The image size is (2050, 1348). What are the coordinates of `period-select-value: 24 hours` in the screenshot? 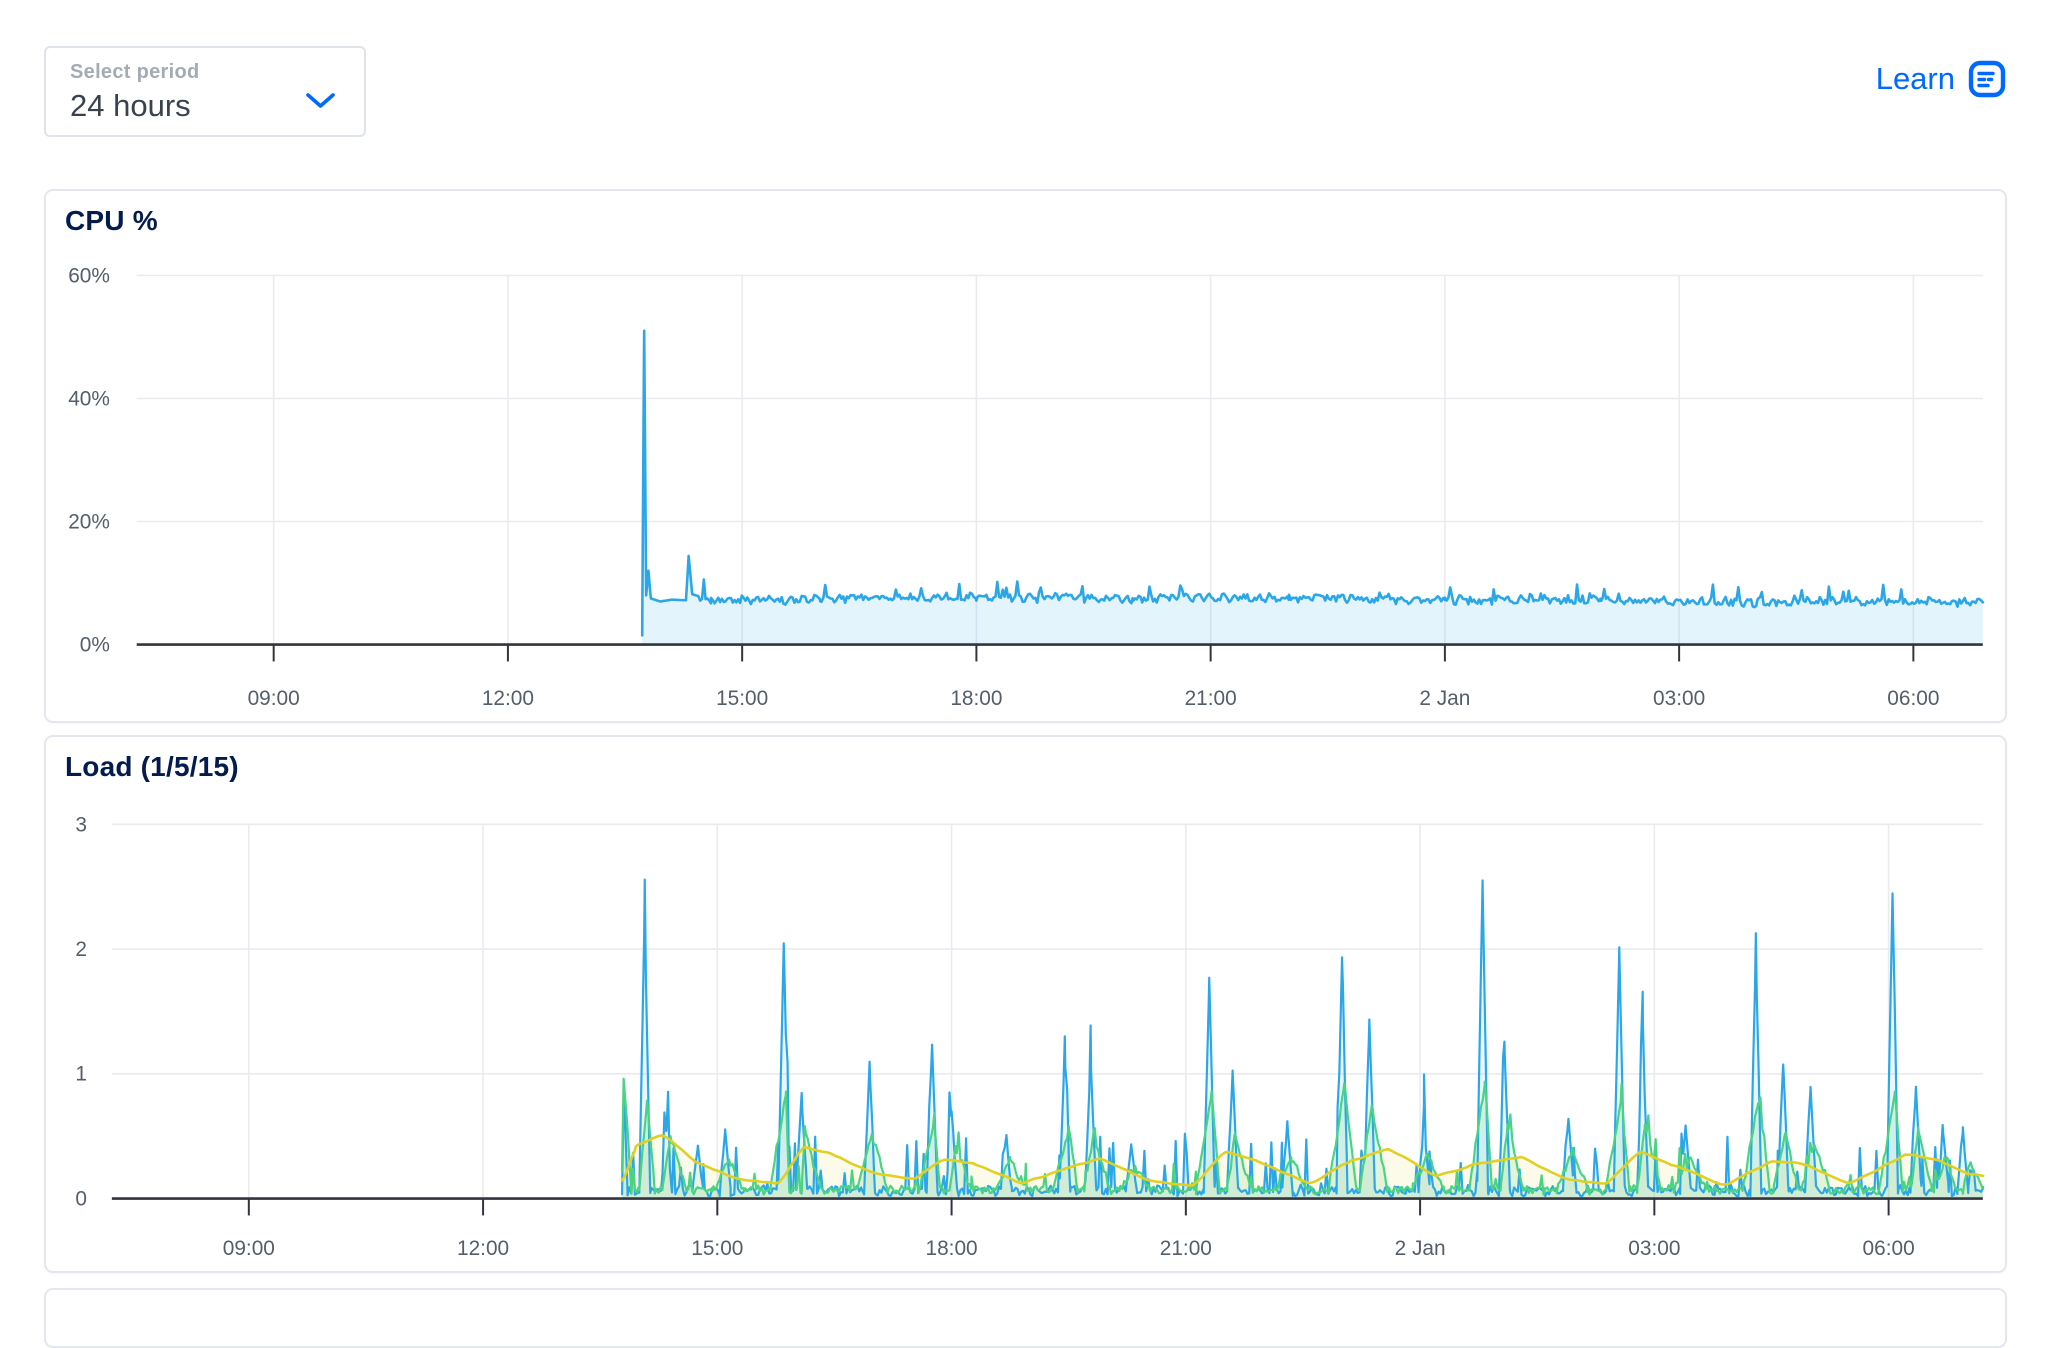 It's located at (130, 105).